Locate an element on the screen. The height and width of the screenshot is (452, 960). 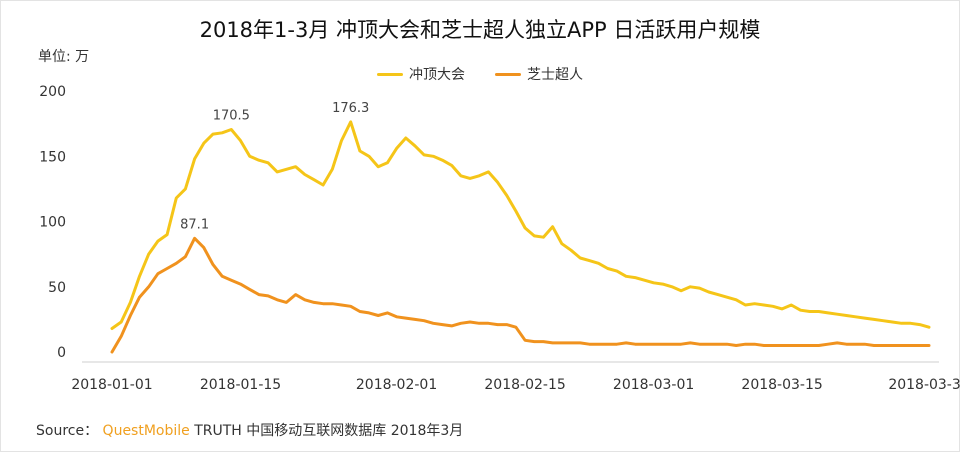
source-prefix: Source： is located at coordinates (67, 431).